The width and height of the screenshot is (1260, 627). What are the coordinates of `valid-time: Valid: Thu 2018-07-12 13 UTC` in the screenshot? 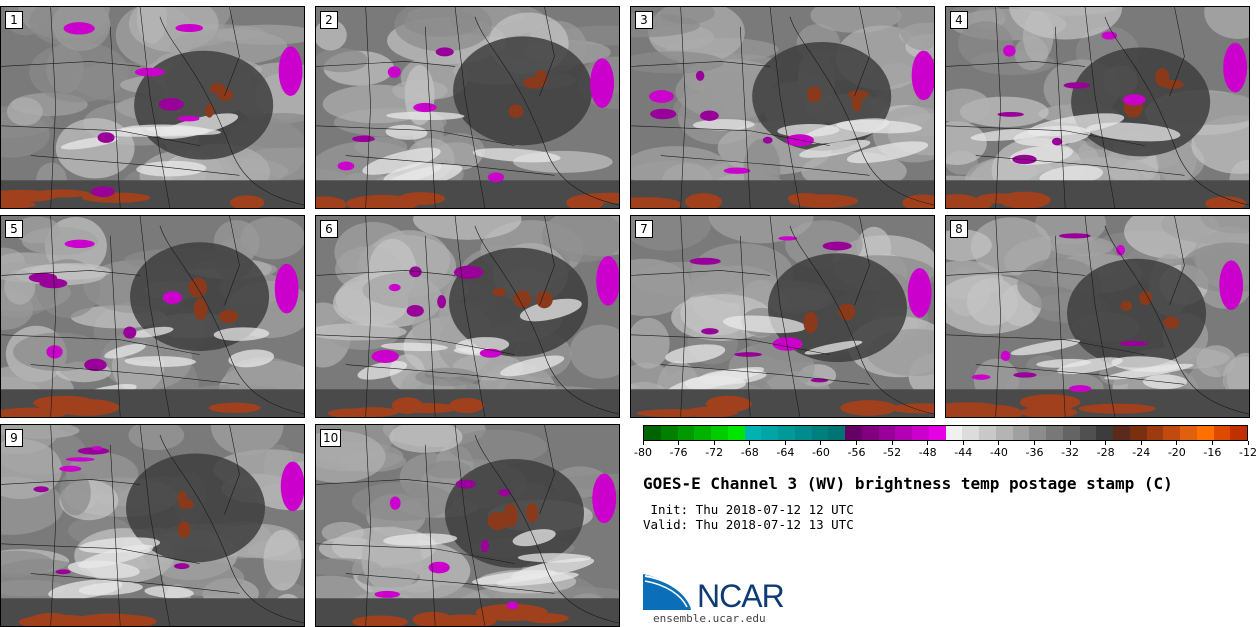 It's located at (748, 524).